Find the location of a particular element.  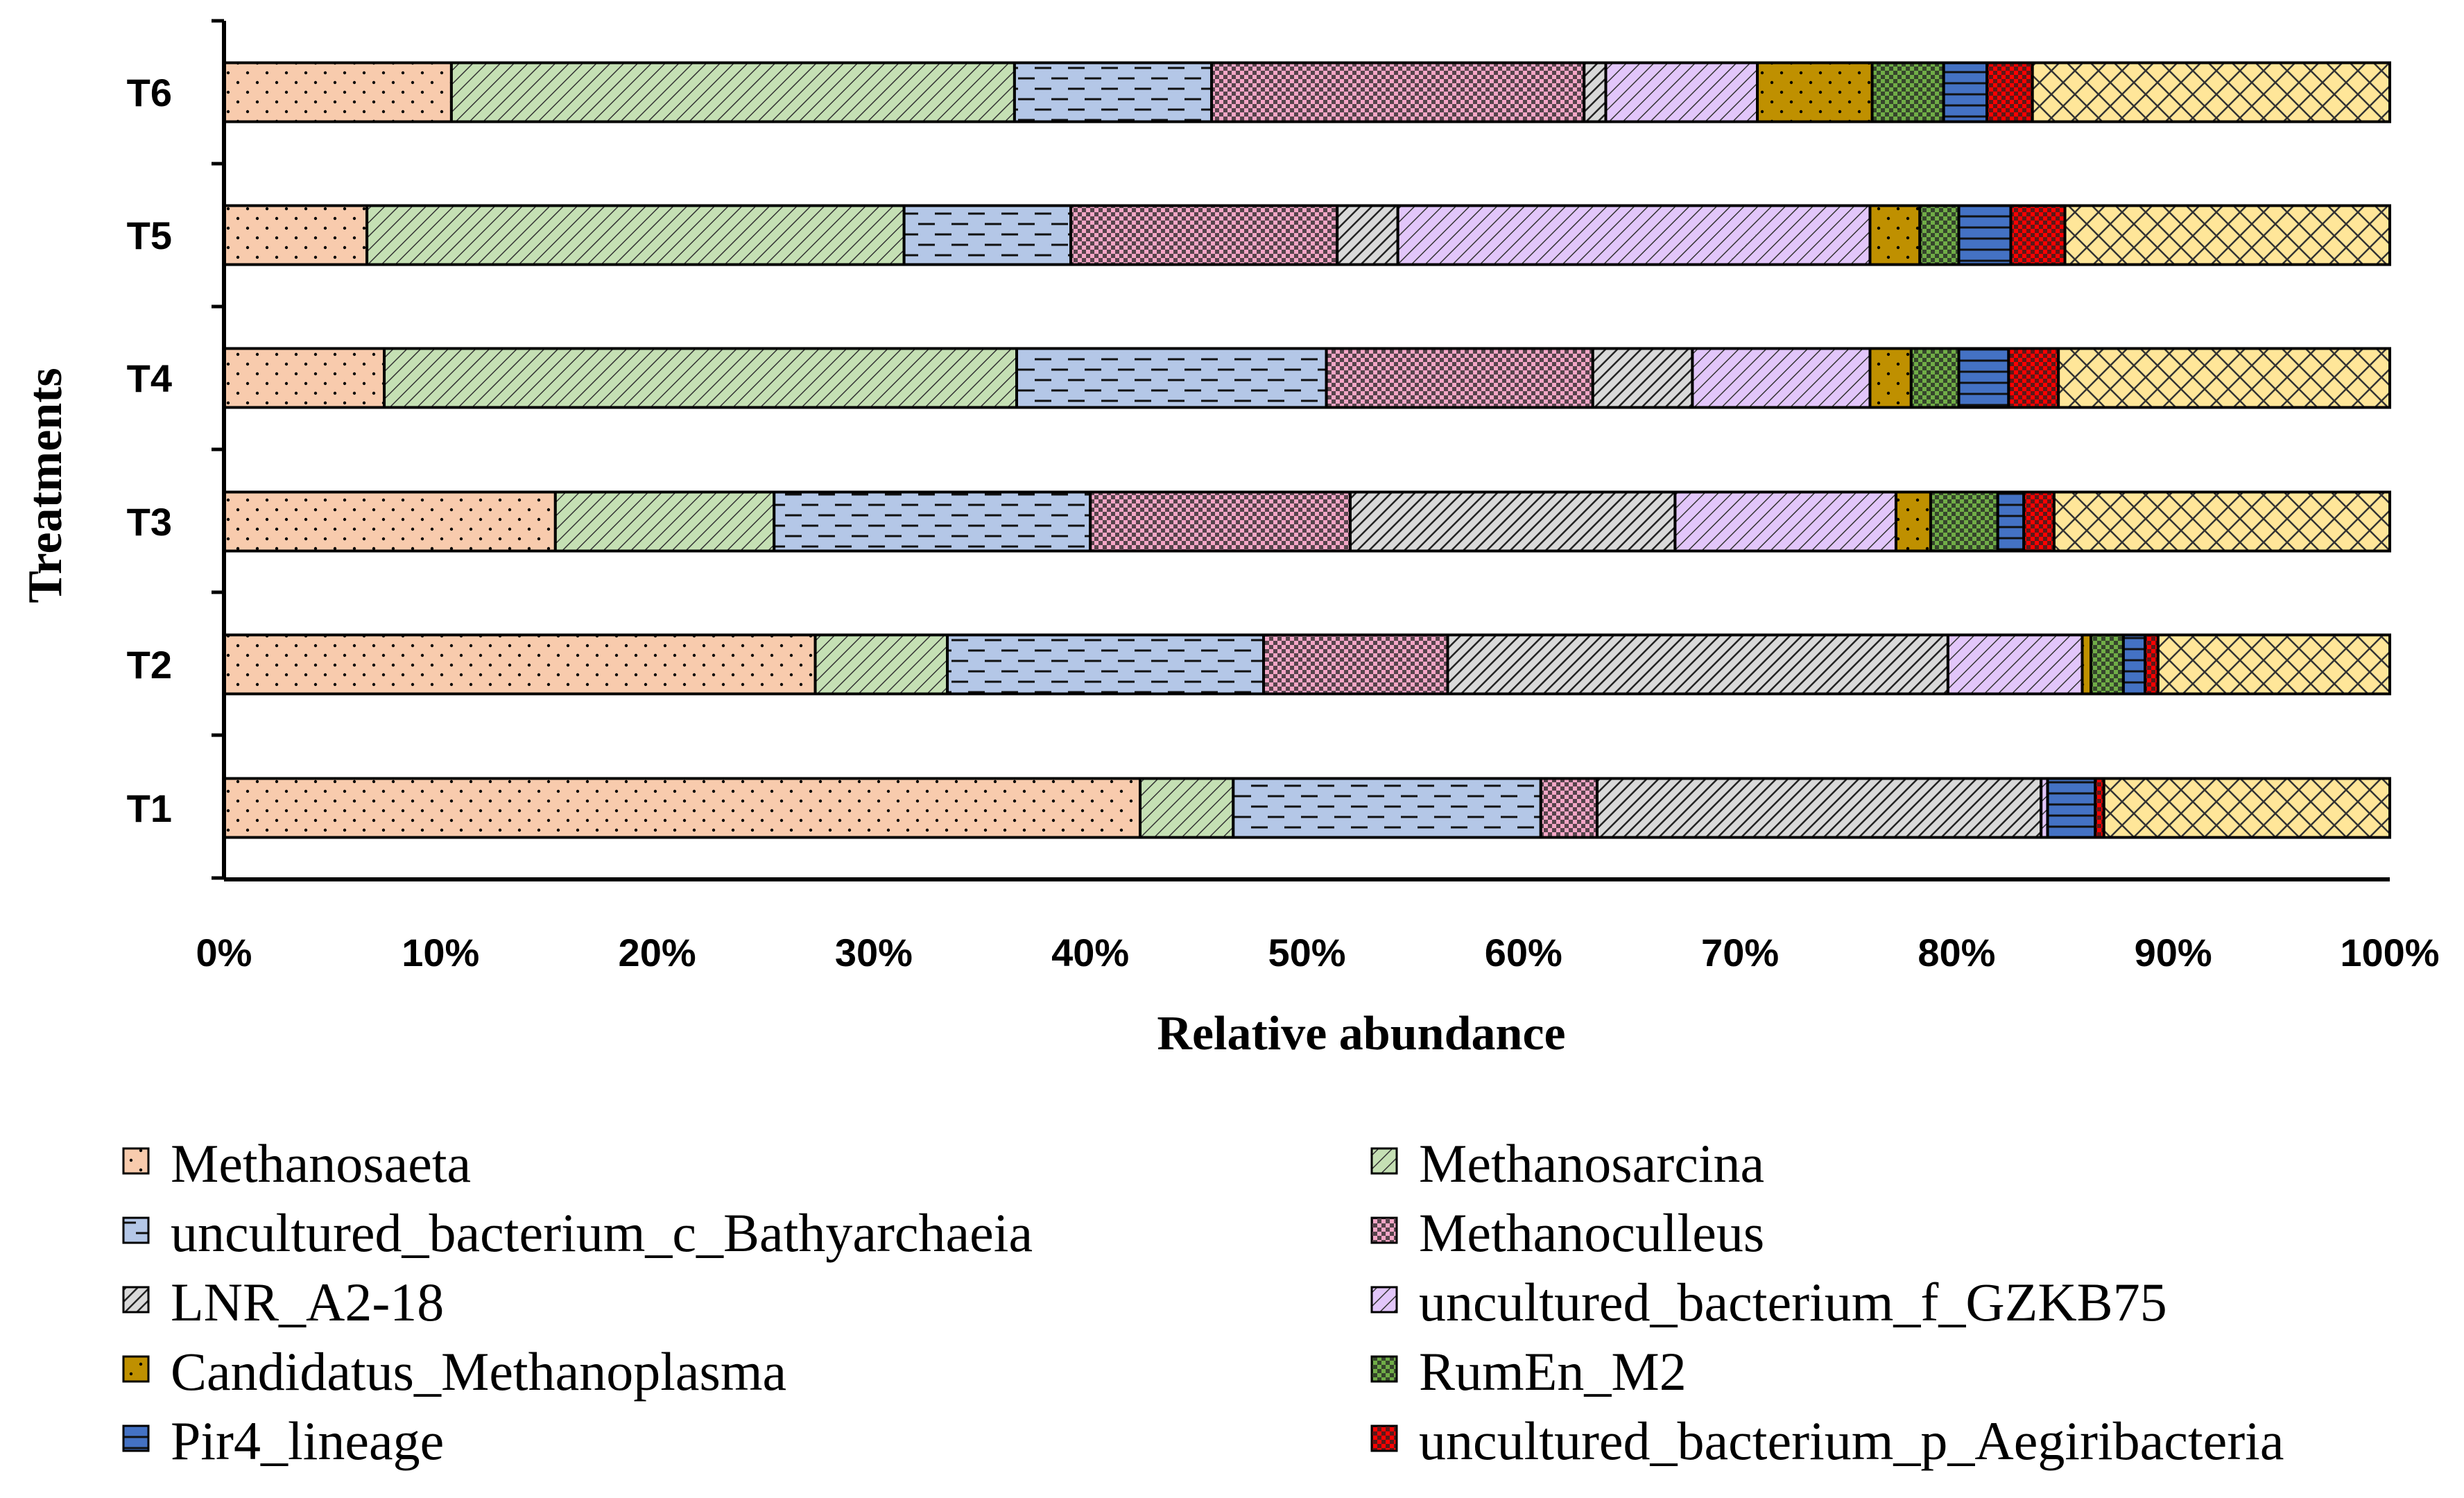

bar-t4-uncultured_bacterium_f_gzkb75 is located at coordinates (1781, 378).